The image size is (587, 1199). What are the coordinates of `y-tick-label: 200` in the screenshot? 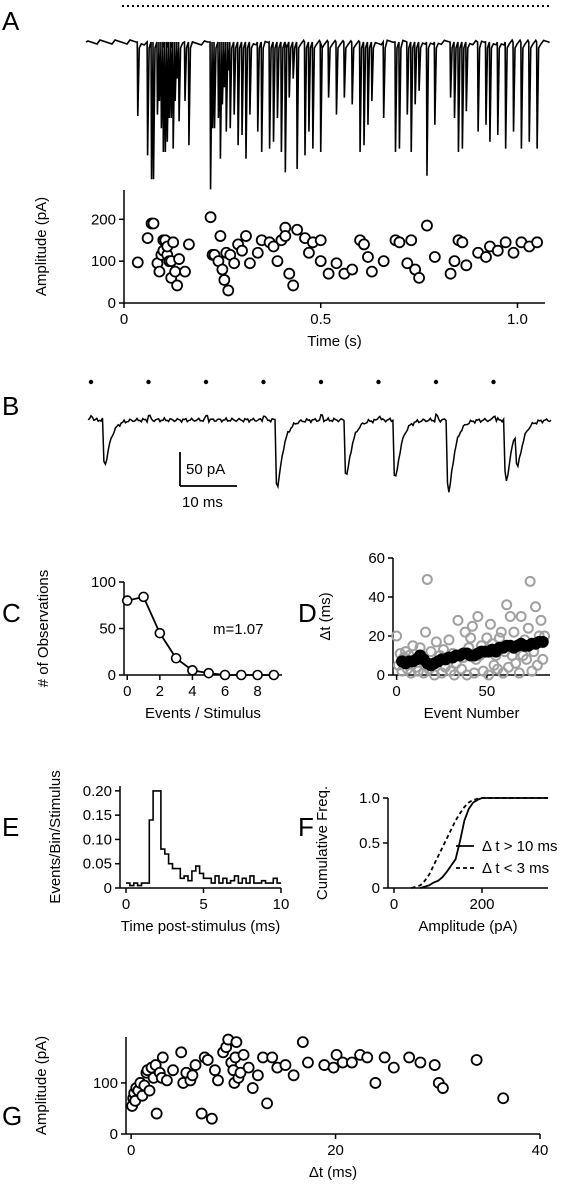 It's located at (103, 219).